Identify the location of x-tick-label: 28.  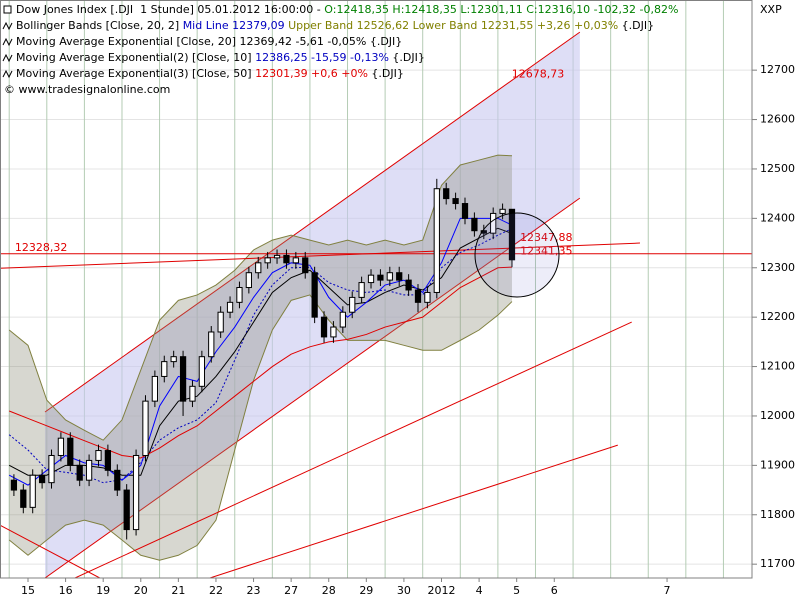
(329, 590).